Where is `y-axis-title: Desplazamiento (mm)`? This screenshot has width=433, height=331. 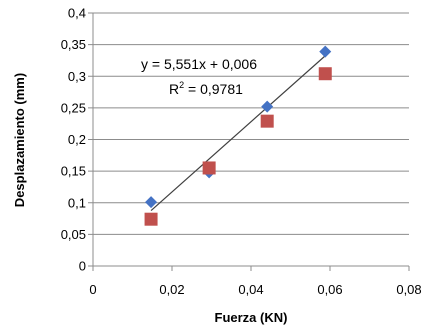 y-axis-title: Desplazamiento (mm) is located at coordinates (19, 140).